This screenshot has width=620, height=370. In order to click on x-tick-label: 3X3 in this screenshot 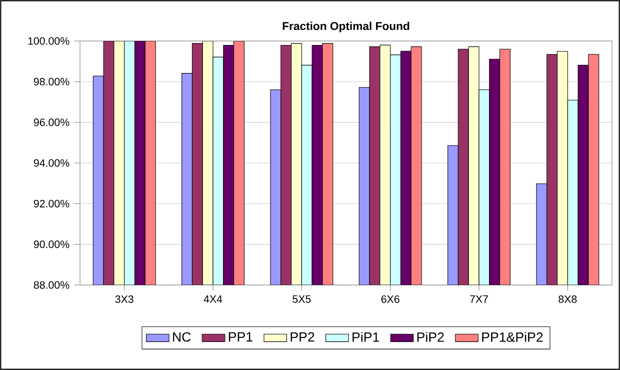, I will do `click(124, 299)`.